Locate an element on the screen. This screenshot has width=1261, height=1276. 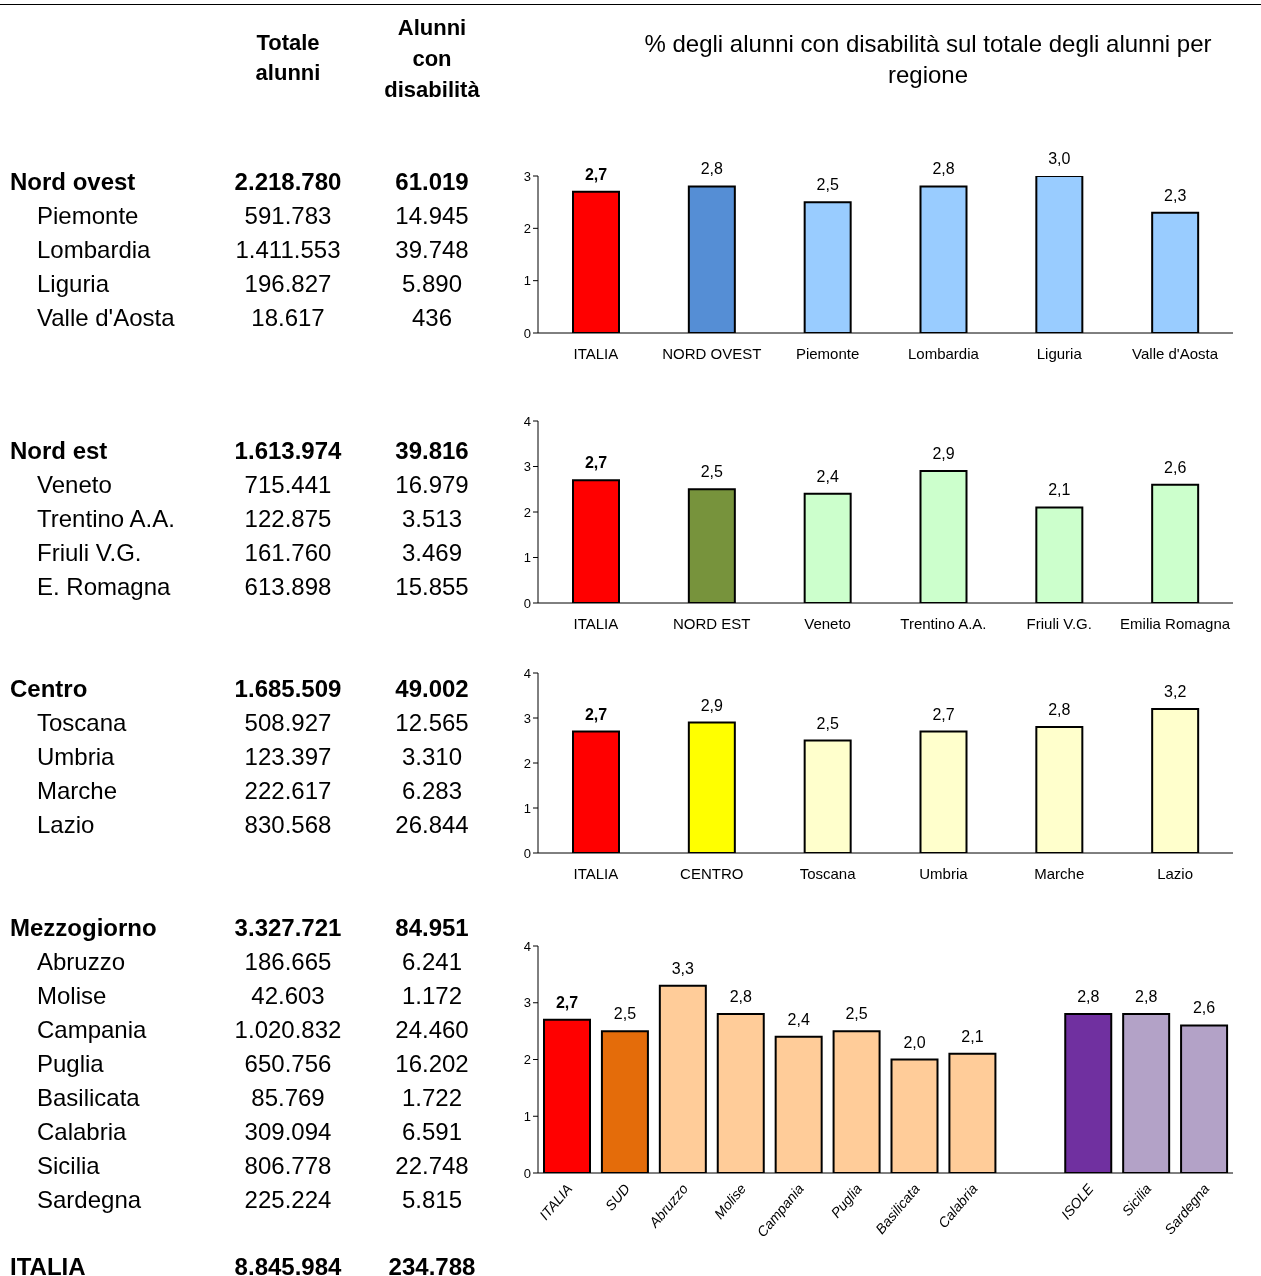
category-label: Molise is located at coordinates (72, 996).